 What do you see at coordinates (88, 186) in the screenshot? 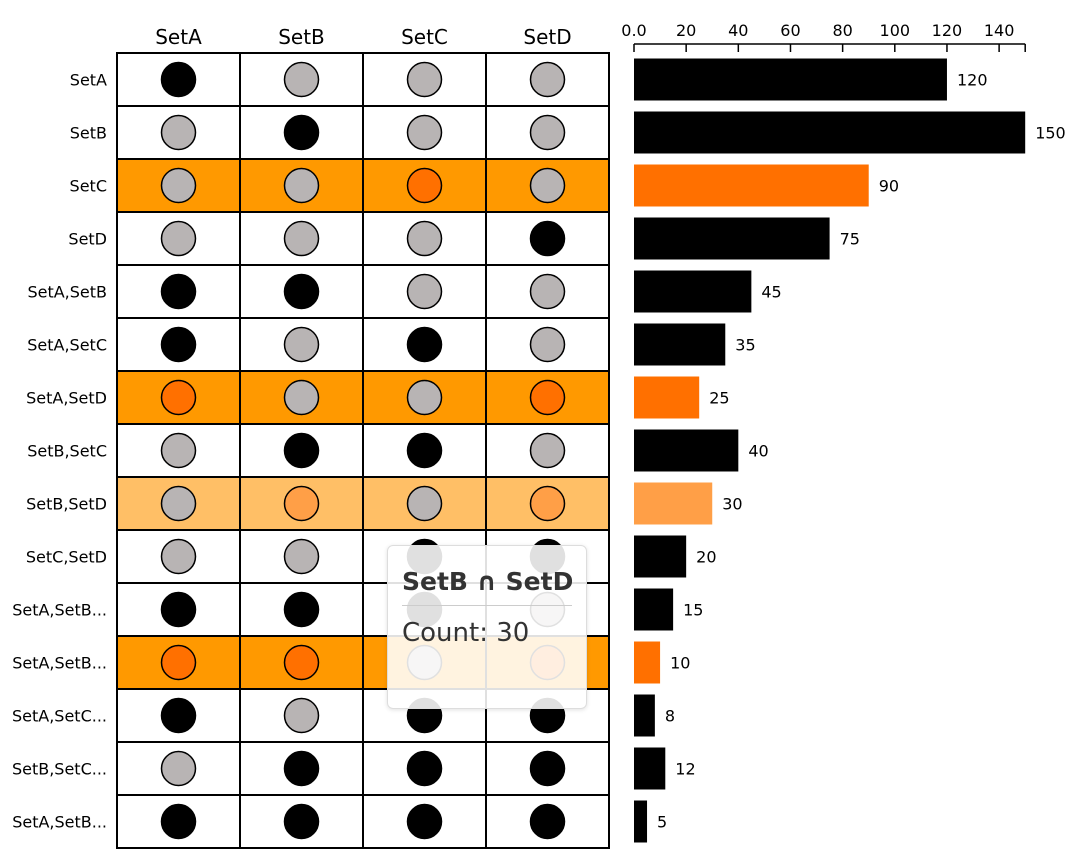
I see `intersection-row-label: SetC` at bounding box center [88, 186].